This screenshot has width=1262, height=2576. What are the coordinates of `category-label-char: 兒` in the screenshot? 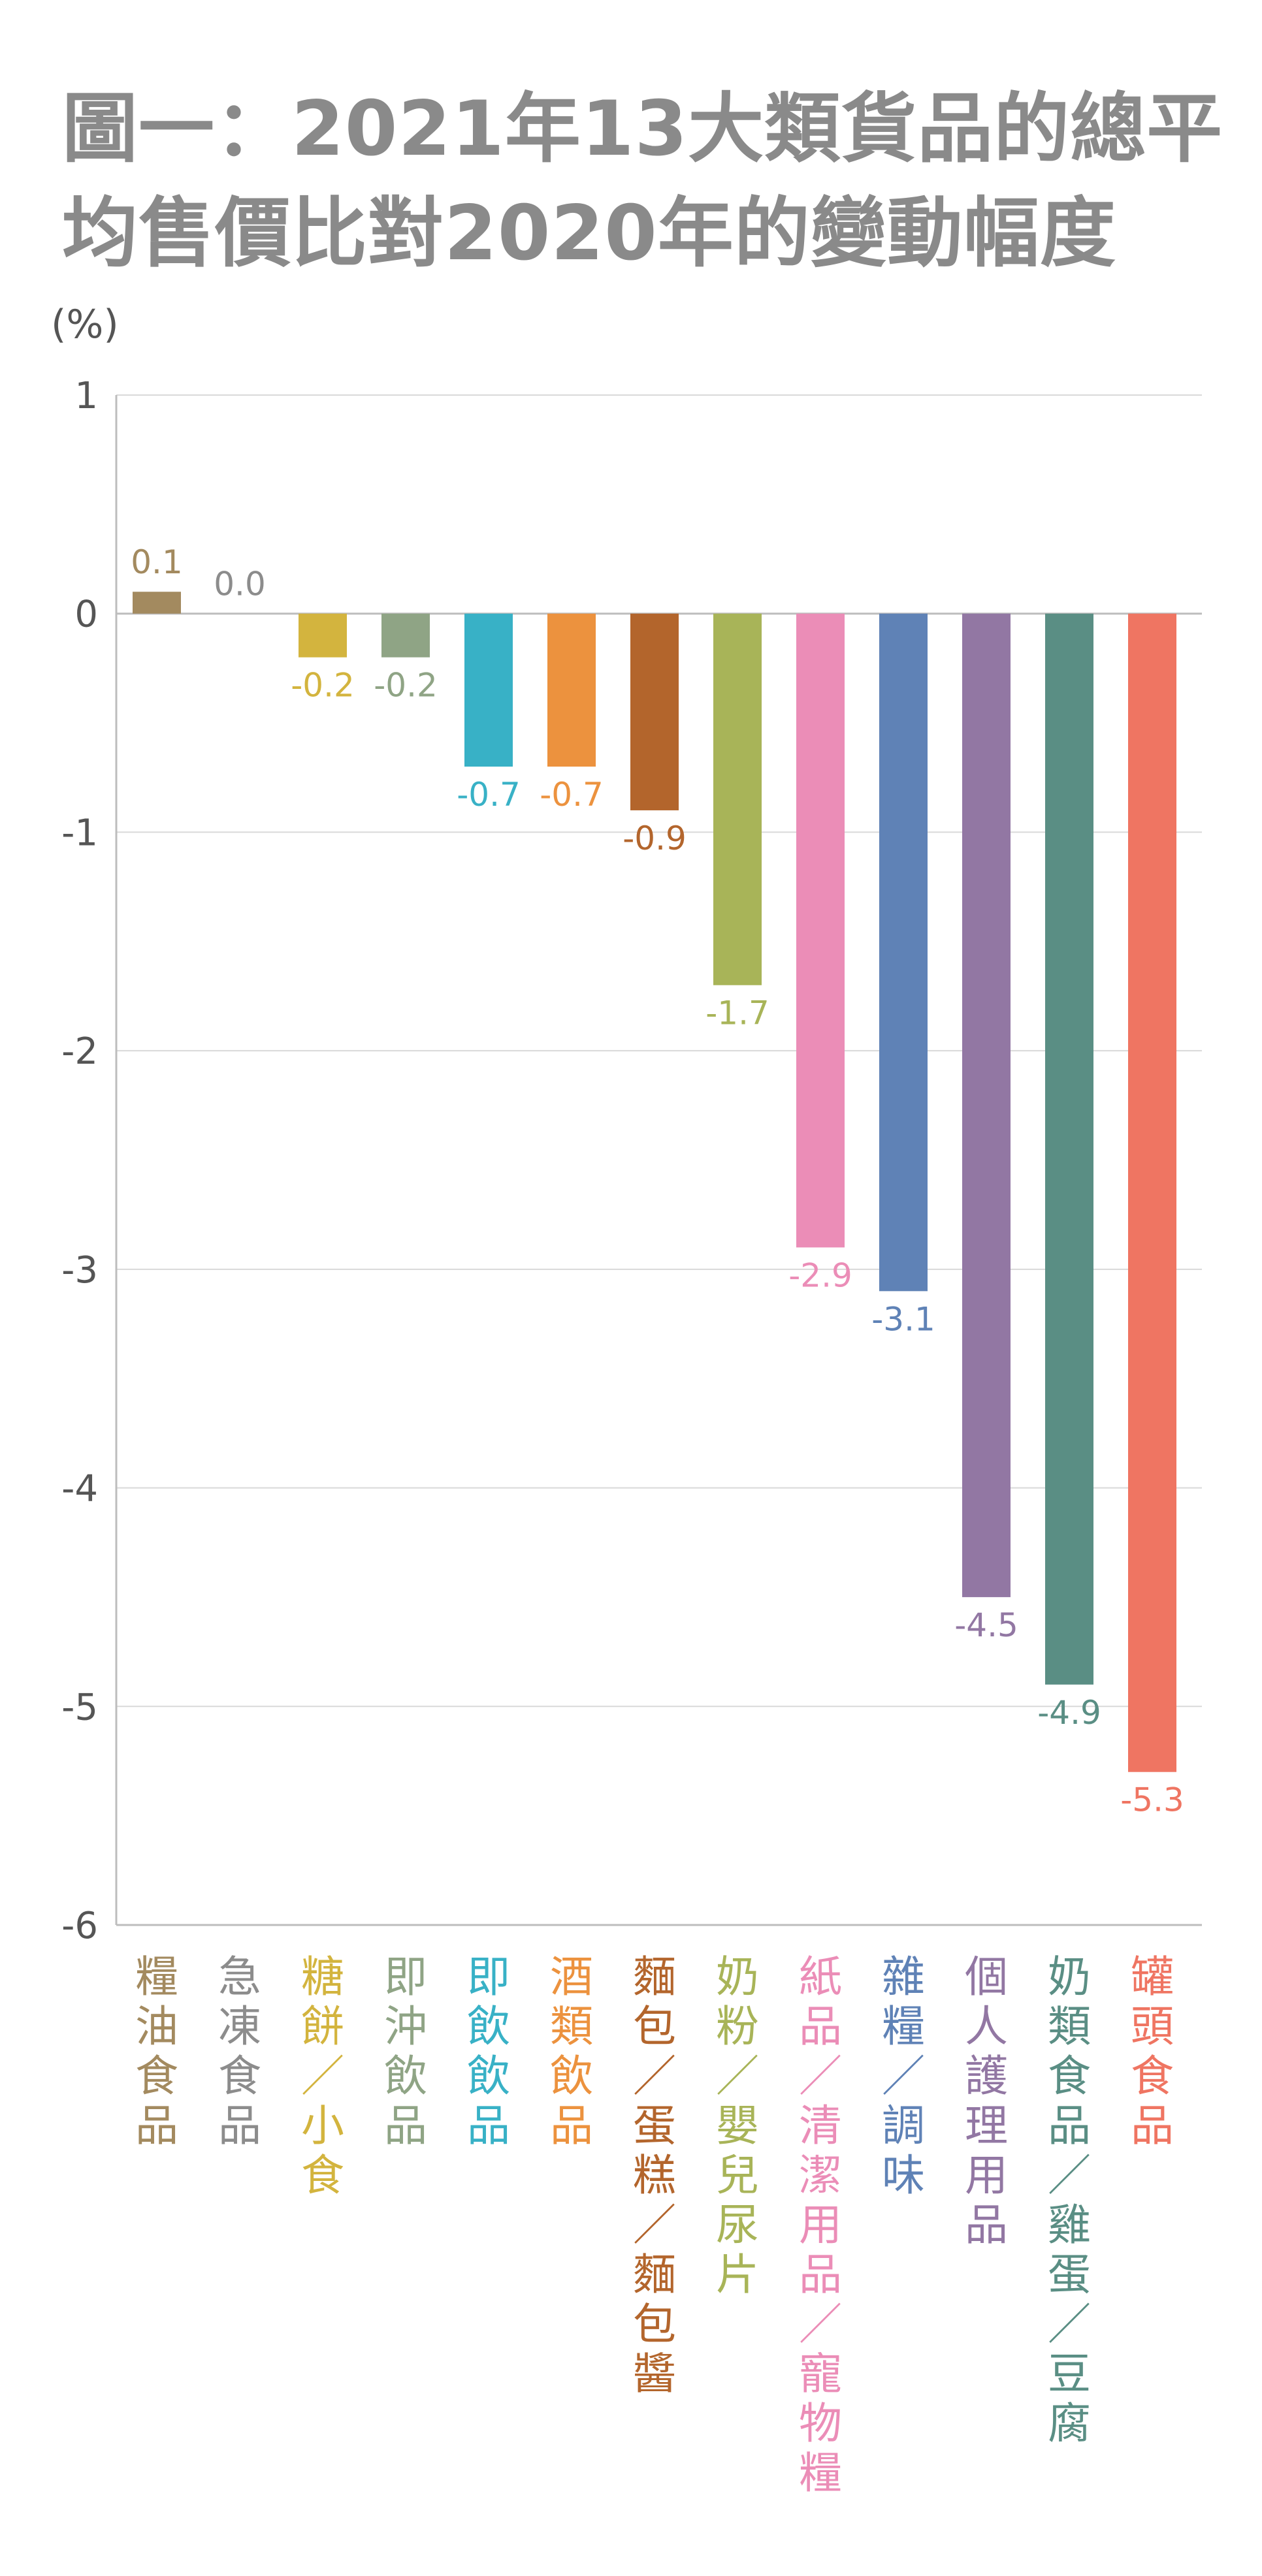 It's located at (737, 2175).